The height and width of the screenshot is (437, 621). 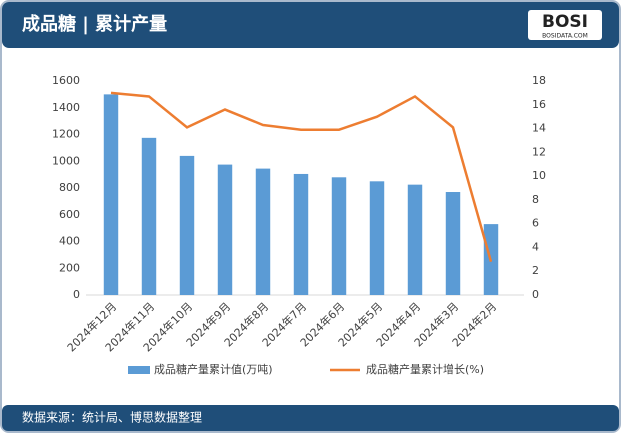 I want to click on logo-sub: BOSIDATA.COM, so click(x=565, y=36).